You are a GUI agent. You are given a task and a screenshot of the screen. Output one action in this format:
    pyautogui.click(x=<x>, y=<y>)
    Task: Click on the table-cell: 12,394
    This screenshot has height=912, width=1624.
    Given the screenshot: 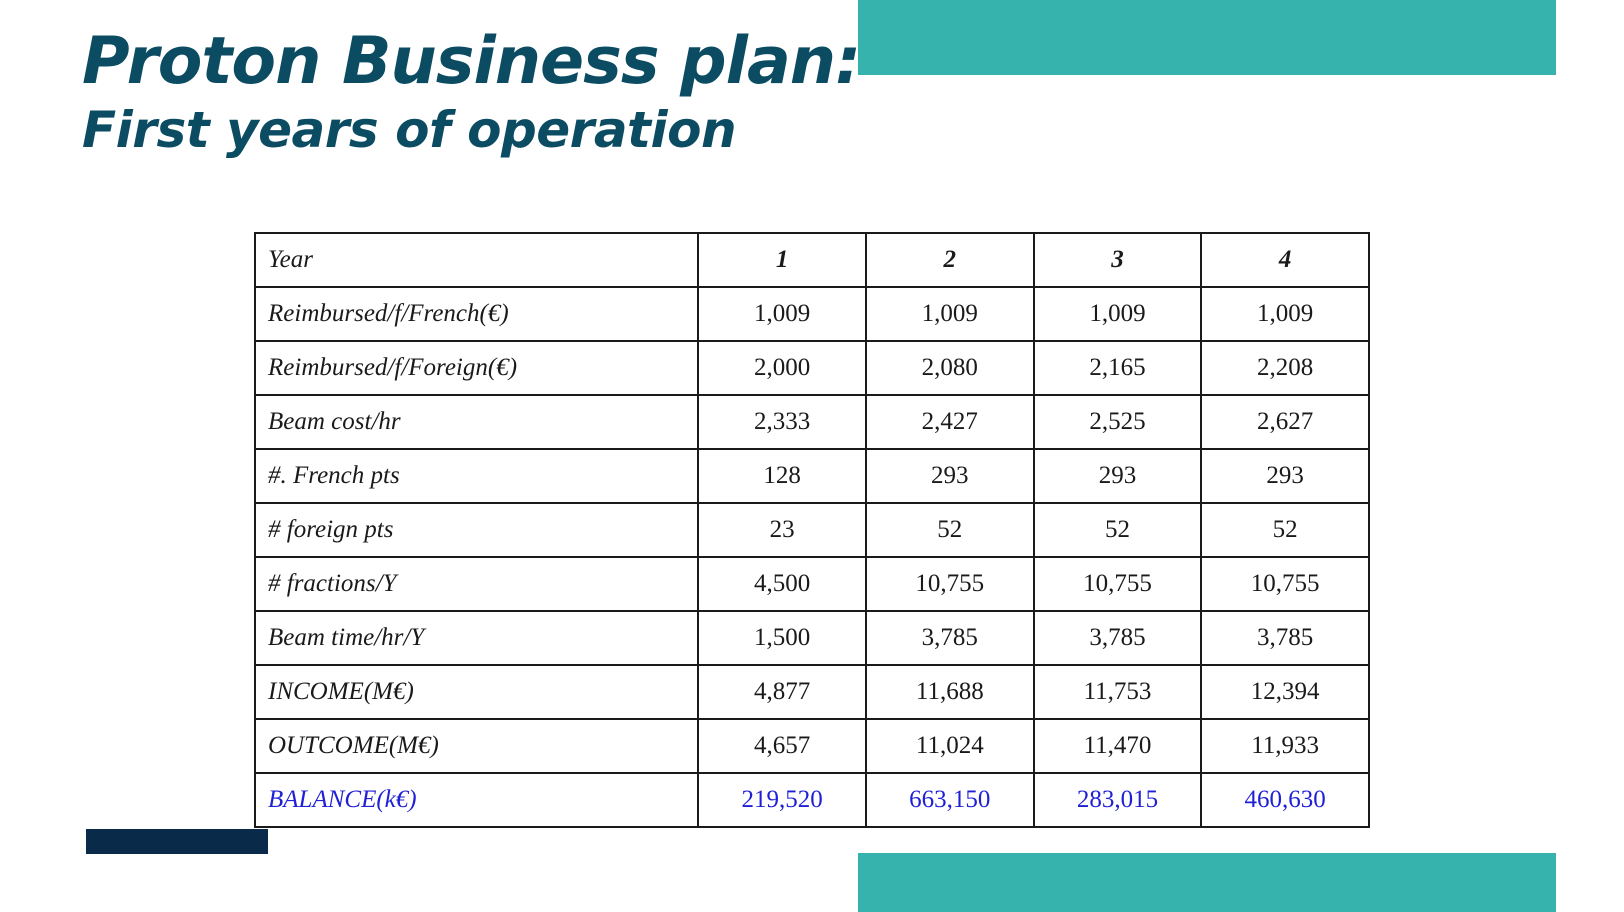 What is the action you would take?
    pyautogui.click(x=1285, y=692)
    